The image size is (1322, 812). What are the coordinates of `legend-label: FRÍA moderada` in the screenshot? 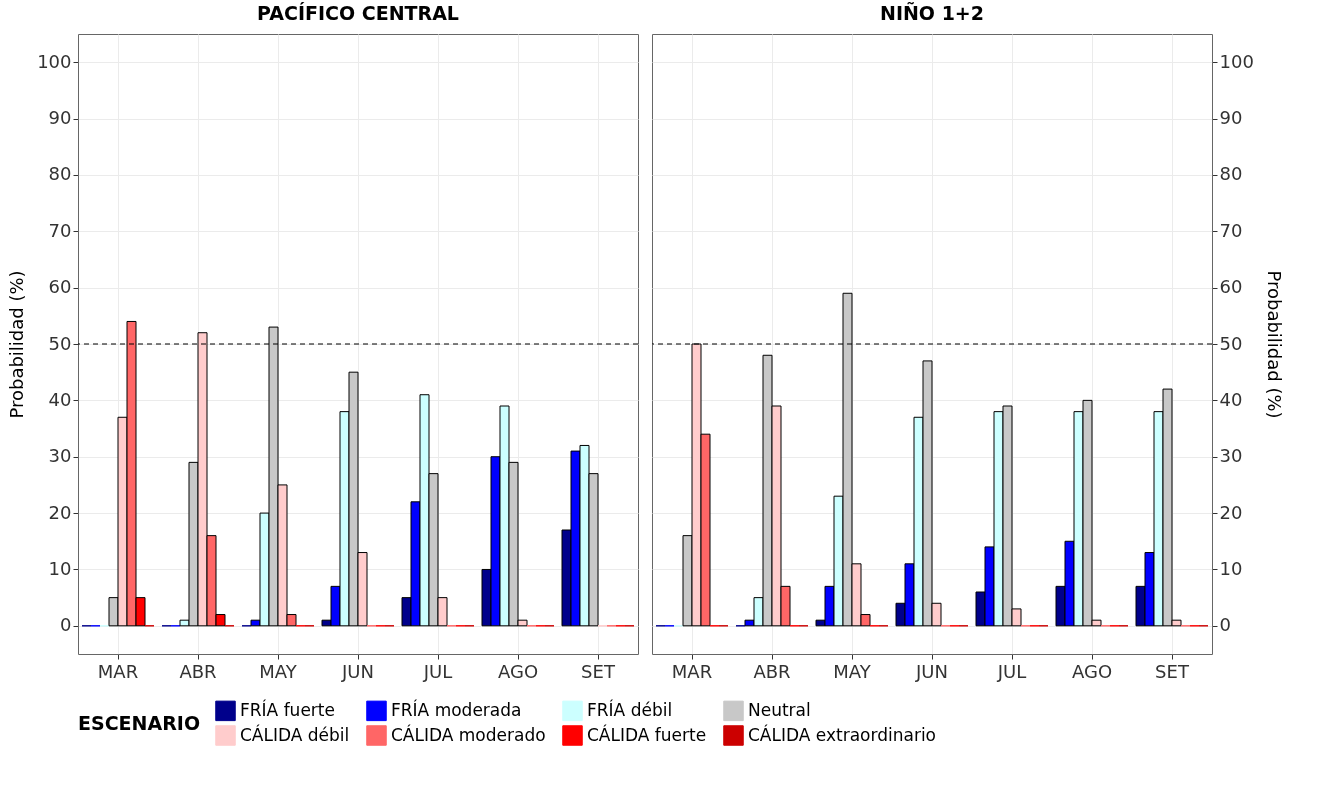 It's located at (456, 709).